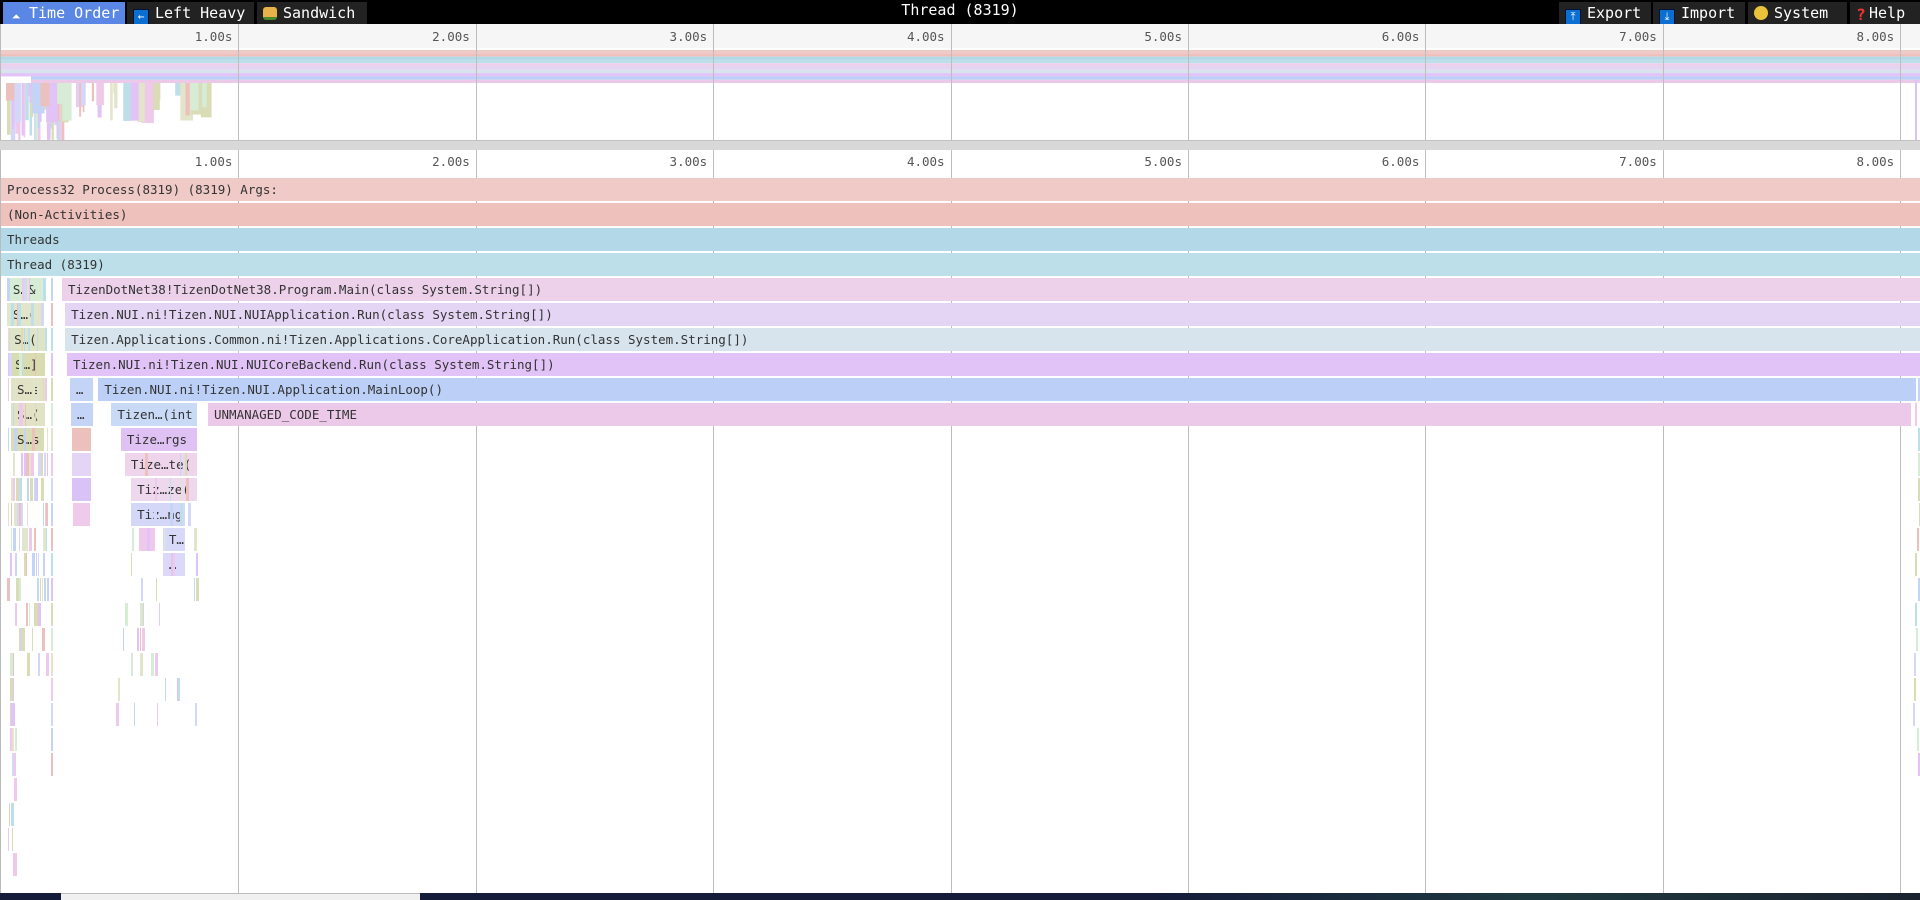 The width and height of the screenshot is (1920, 900). Describe the element at coordinates (1060, 414) in the screenshot. I see `flame-frame: UNMANAGED_CODE_TIME` at that location.